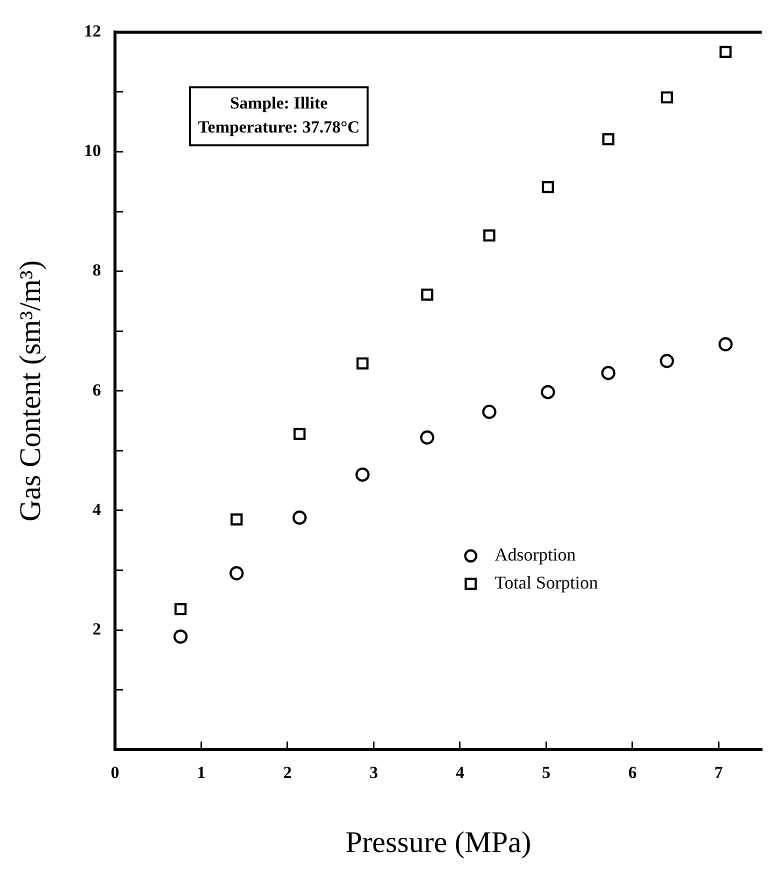  Describe the element at coordinates (279, 103) in the screenshot. I see `annotation: Sample: Illite` at that location.